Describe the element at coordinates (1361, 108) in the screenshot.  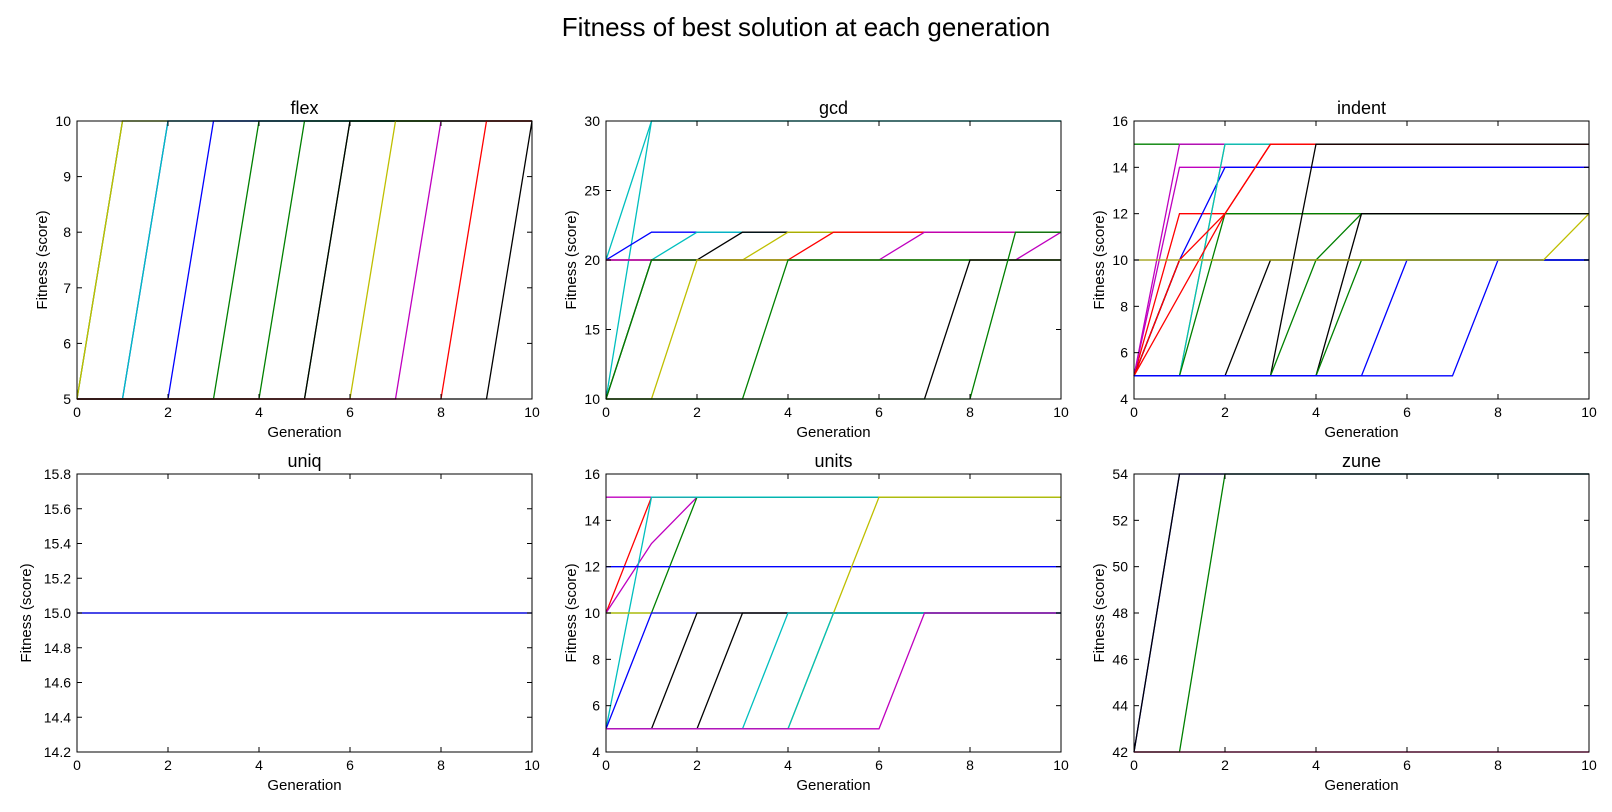
I see `subplot-title: indent` at that location.